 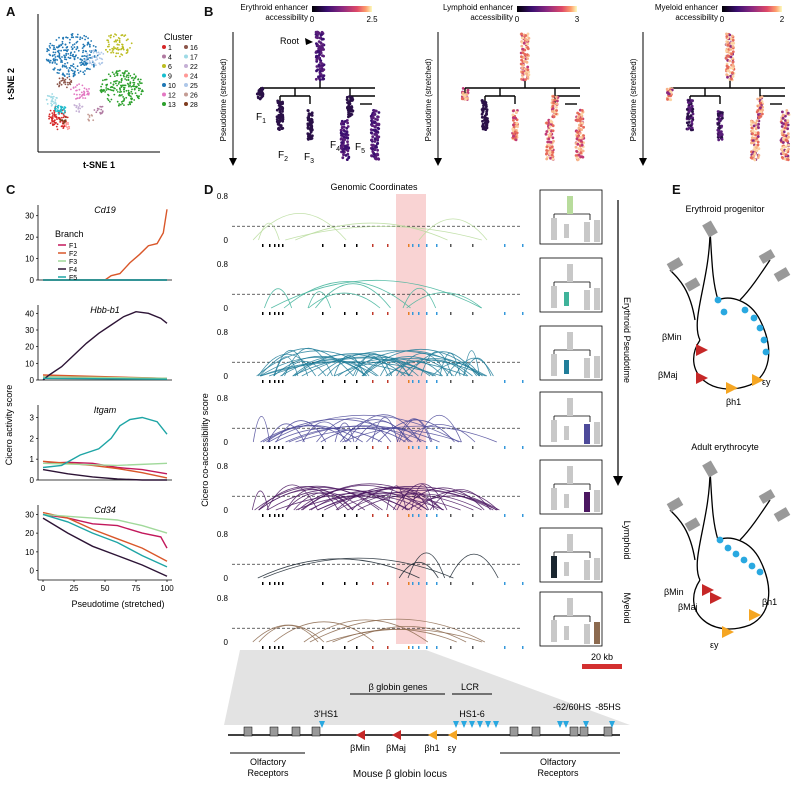 I want to click on pseudotime-arrow, so click(x=643, y=162).